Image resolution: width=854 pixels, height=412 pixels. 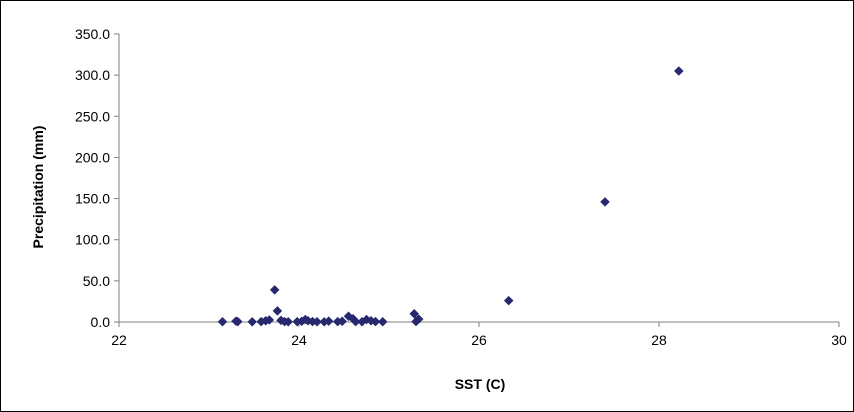 What do you see at coordinates (96, 281) in the screenshot?
I see `y-tick-label: 50.0` at bounding box center [96, 281].